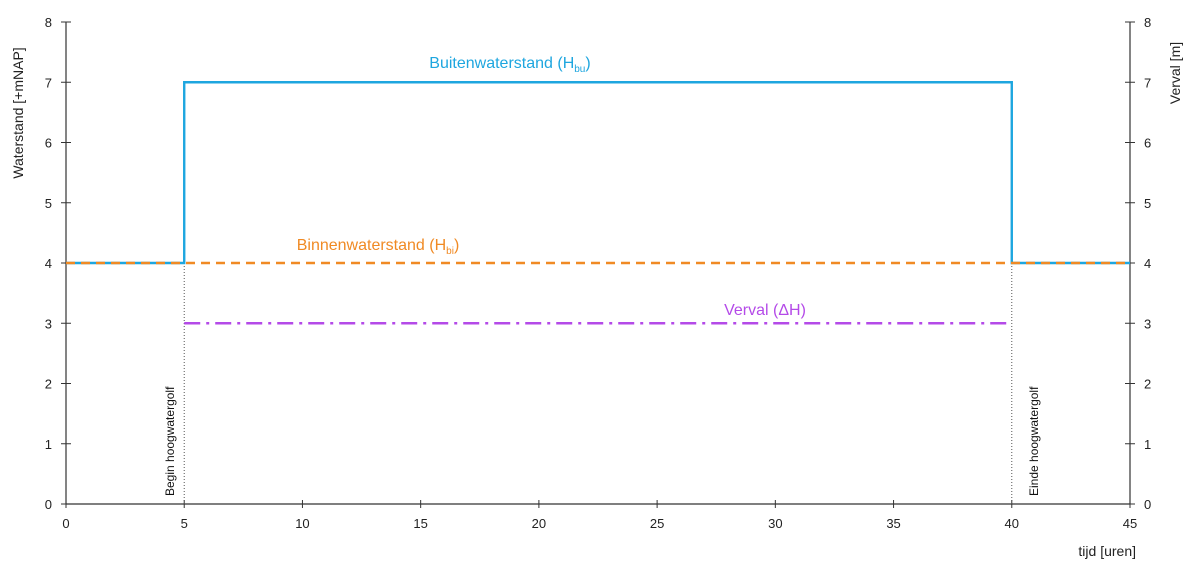 This screenshot has height=568, width=1189. I want to click on y-tick-label-left: 0, so click(48, 504).